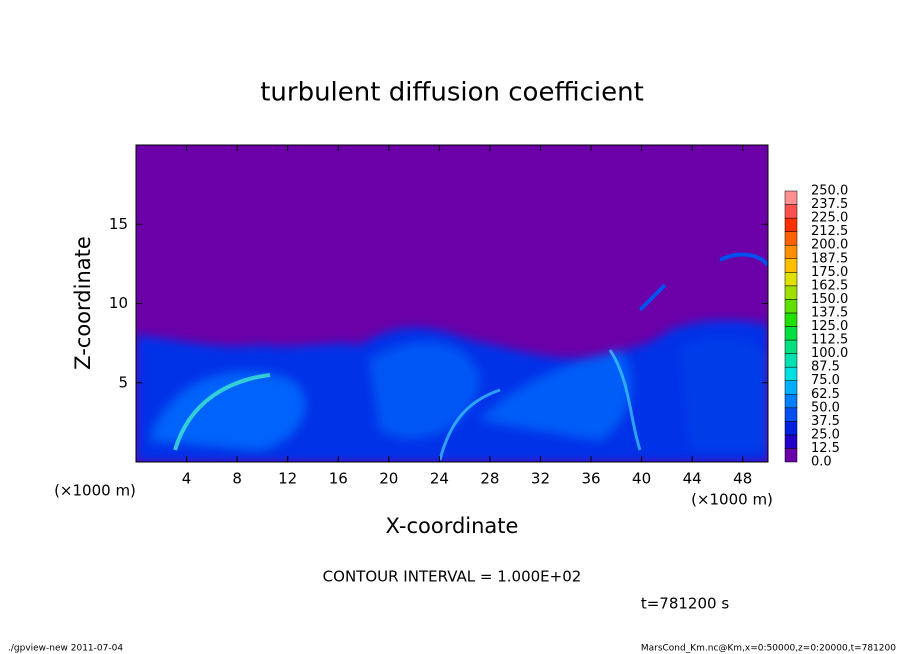 The width and height of the screenshot is (904, 654). I want to click on colorbar-label: 12.5, so click(825, 448).